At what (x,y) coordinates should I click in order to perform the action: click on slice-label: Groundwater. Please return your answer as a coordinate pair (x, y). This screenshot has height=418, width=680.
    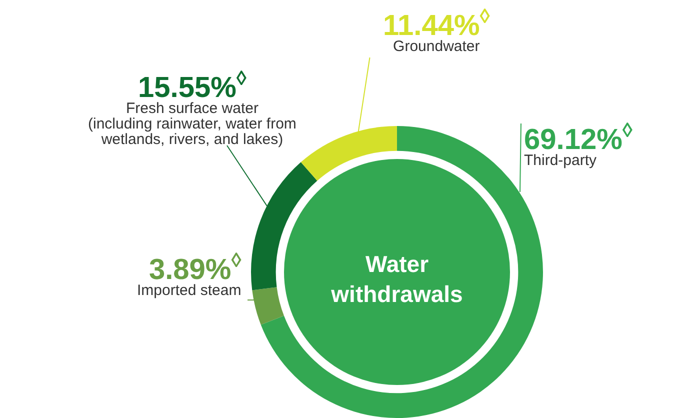
    Looking at the image, I should click on (436, 46).